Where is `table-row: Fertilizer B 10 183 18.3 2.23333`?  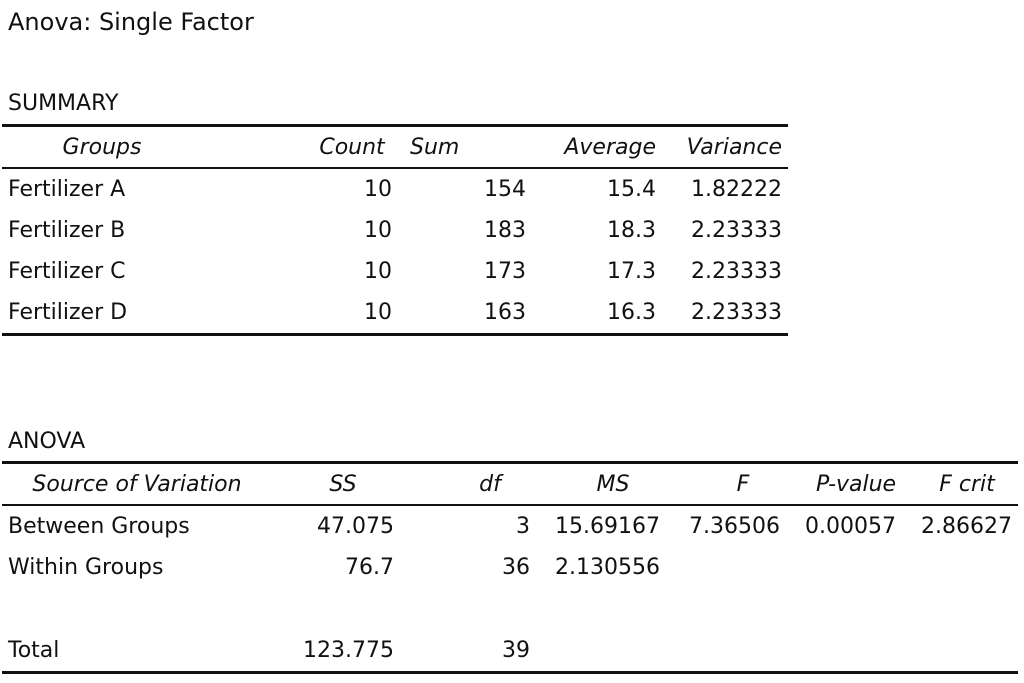
table-row: Fertilizer B 10 183 18.3 2.23333 is located at coordinates (395, 230).